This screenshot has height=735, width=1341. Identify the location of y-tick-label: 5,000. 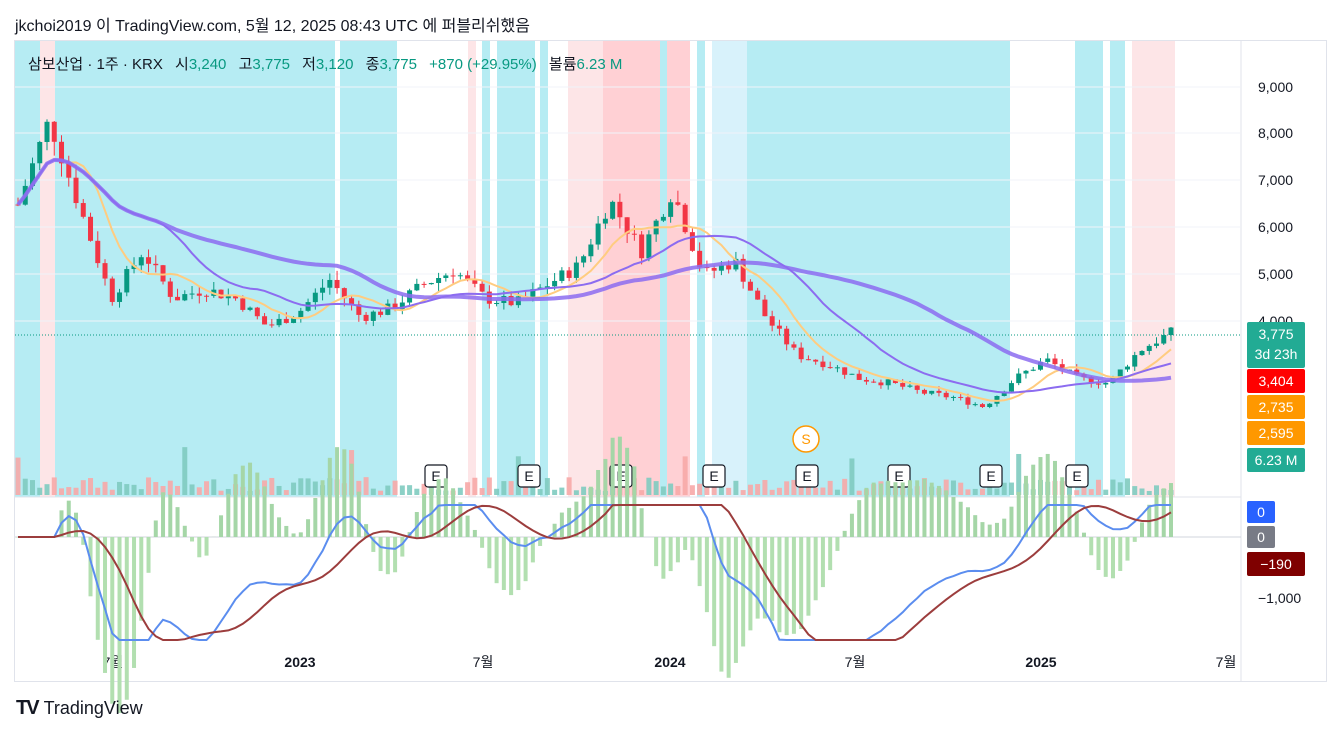
(1275, 274).